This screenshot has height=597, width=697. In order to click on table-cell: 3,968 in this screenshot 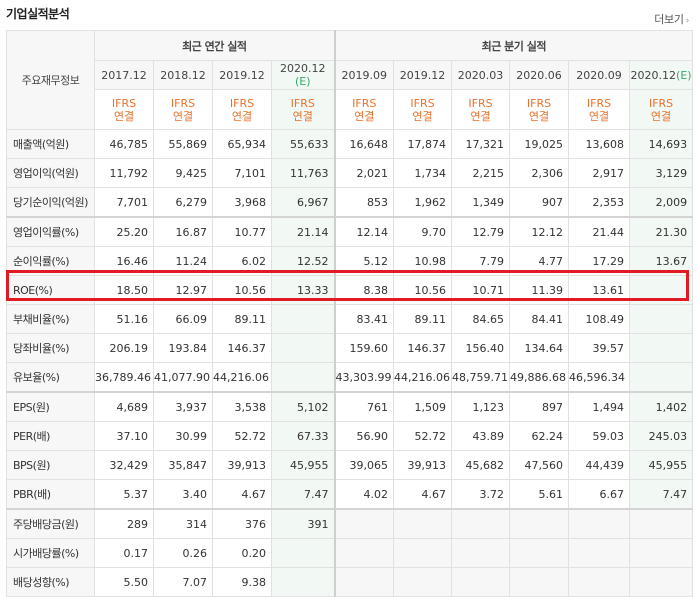, I will do `click(242, 202)`.